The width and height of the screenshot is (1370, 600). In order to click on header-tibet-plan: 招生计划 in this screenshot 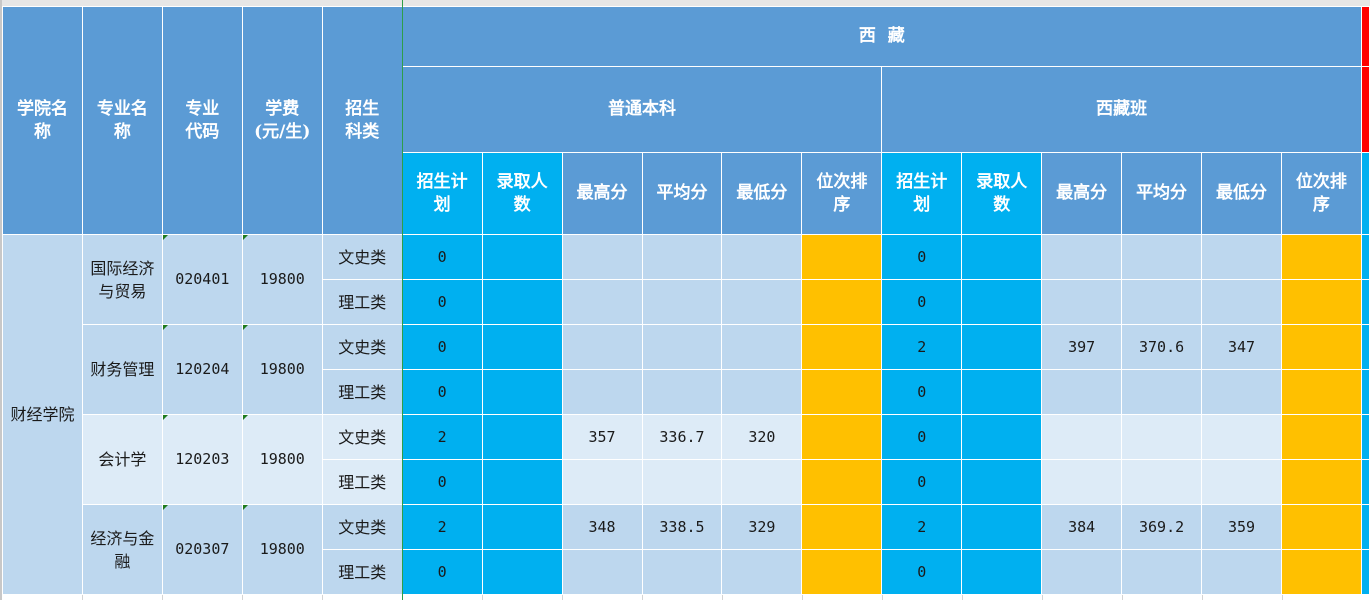, I will do `click(922, 193)`.